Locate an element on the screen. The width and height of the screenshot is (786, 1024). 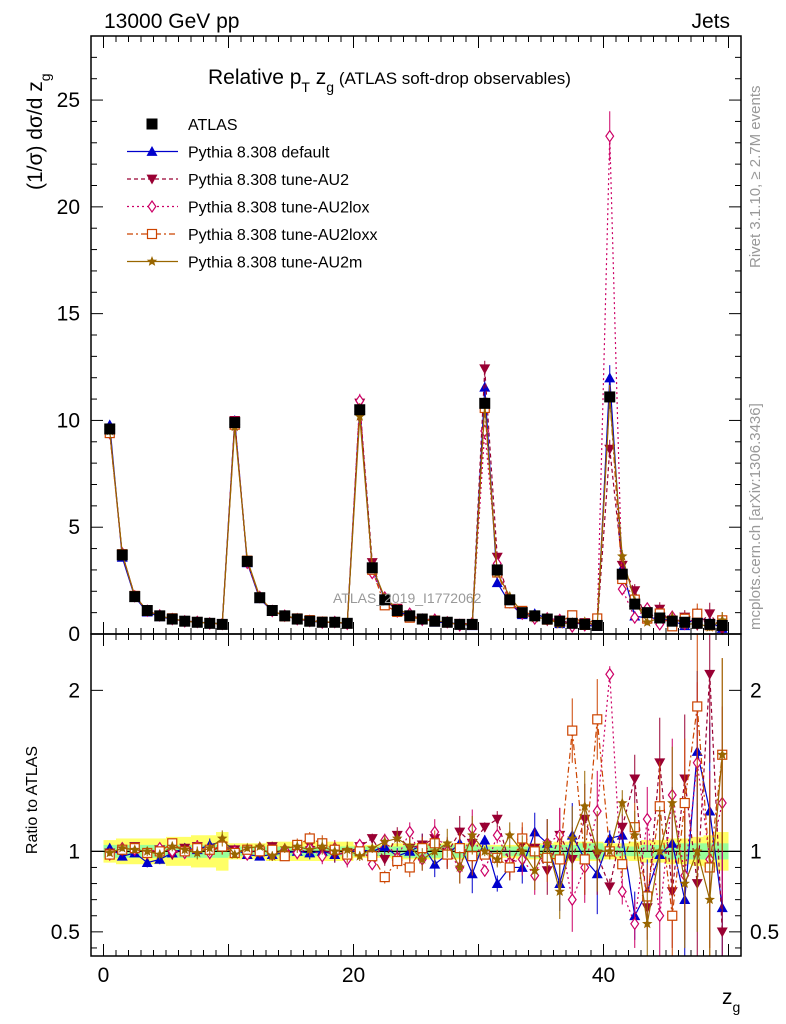
legend-entry: Pythia 8.308 tune-AU2 is located at coordinates (238, 180).